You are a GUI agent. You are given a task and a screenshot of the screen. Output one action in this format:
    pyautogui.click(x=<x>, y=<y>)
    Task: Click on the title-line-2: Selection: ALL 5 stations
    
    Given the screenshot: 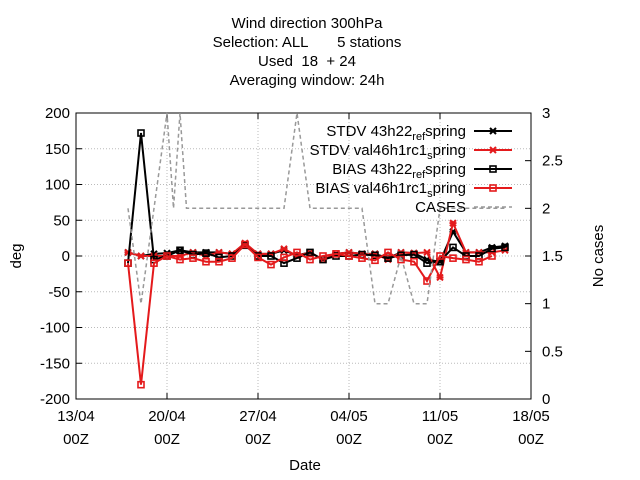 What is the action you would take?
    pyautogui.click(x=307, y=42)
    